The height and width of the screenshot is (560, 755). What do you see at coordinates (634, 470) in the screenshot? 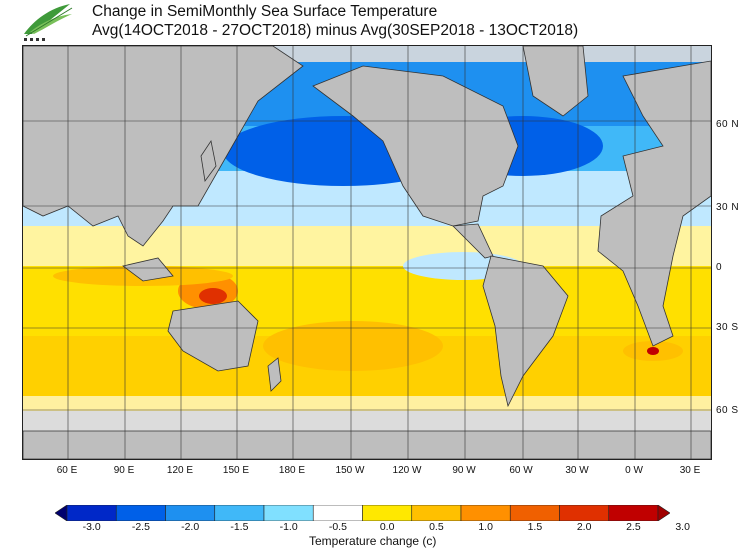
I see `lon-label-0w: 0 W` at bounding box center [634, 470].